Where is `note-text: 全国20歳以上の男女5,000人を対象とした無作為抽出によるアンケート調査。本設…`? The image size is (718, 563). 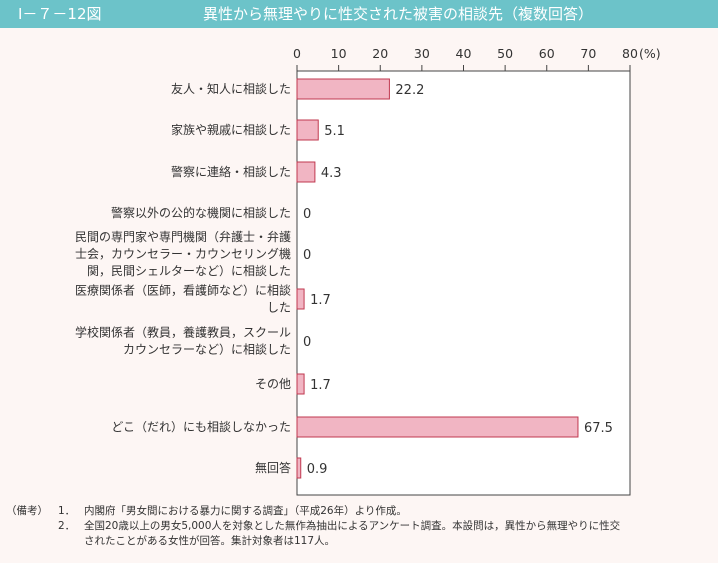
note-text: 全国20歳以上の男女5,000人を対象とした無作為抽出によるアンケート調査。本設… is located at coordinates (352, 526).